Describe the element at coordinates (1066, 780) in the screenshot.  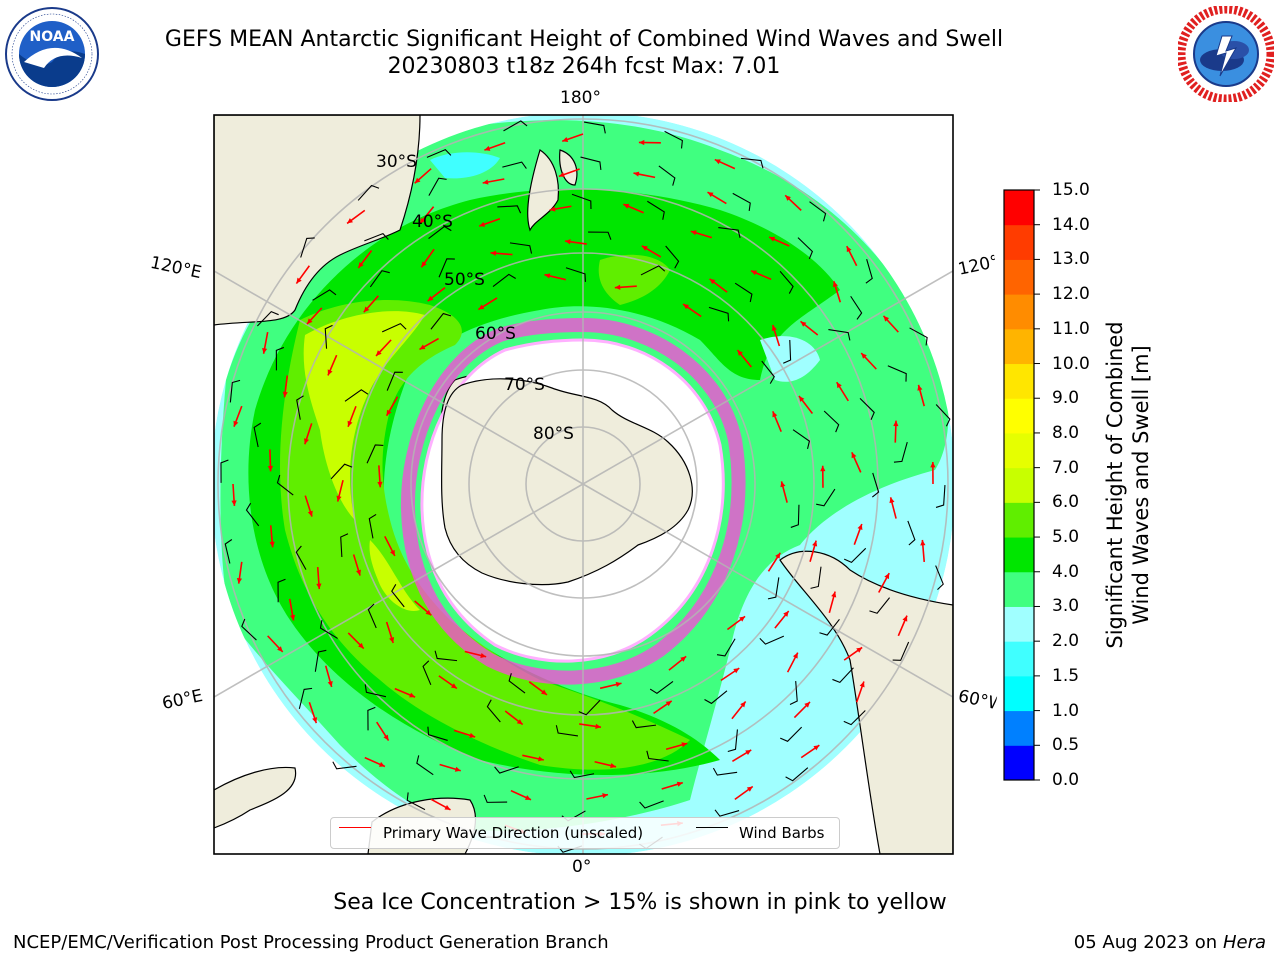
I see `colorbar-tick-label: 0.0` at that location.